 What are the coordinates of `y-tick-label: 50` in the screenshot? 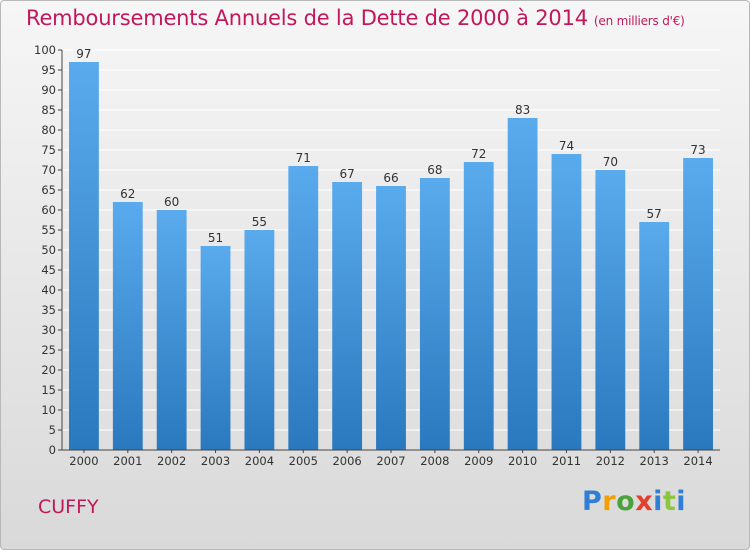 It's located at (48, 250).